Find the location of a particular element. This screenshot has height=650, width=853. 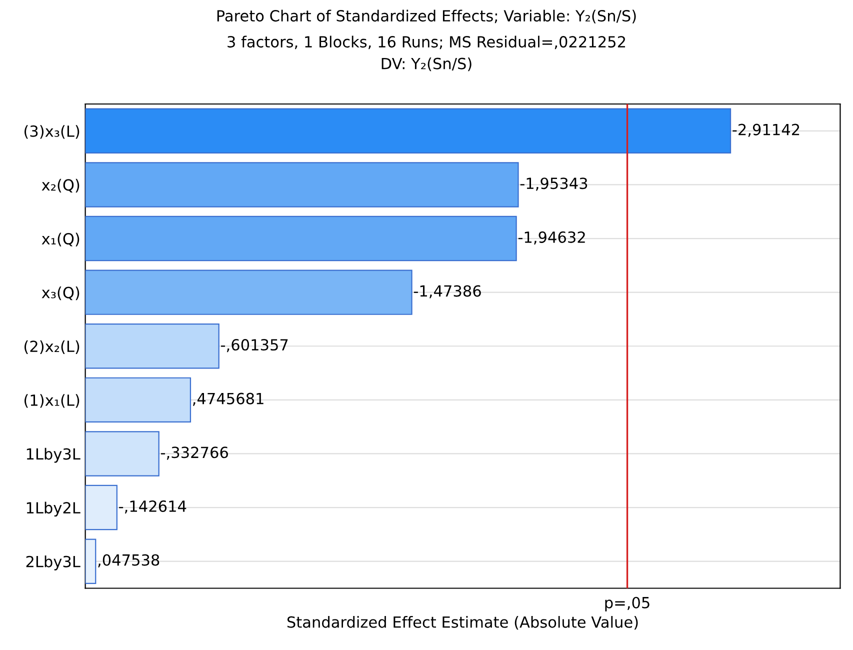

x-axis-title: Standardized Effect Estimate (Absolute Value) is located at coordinates (462, 623).